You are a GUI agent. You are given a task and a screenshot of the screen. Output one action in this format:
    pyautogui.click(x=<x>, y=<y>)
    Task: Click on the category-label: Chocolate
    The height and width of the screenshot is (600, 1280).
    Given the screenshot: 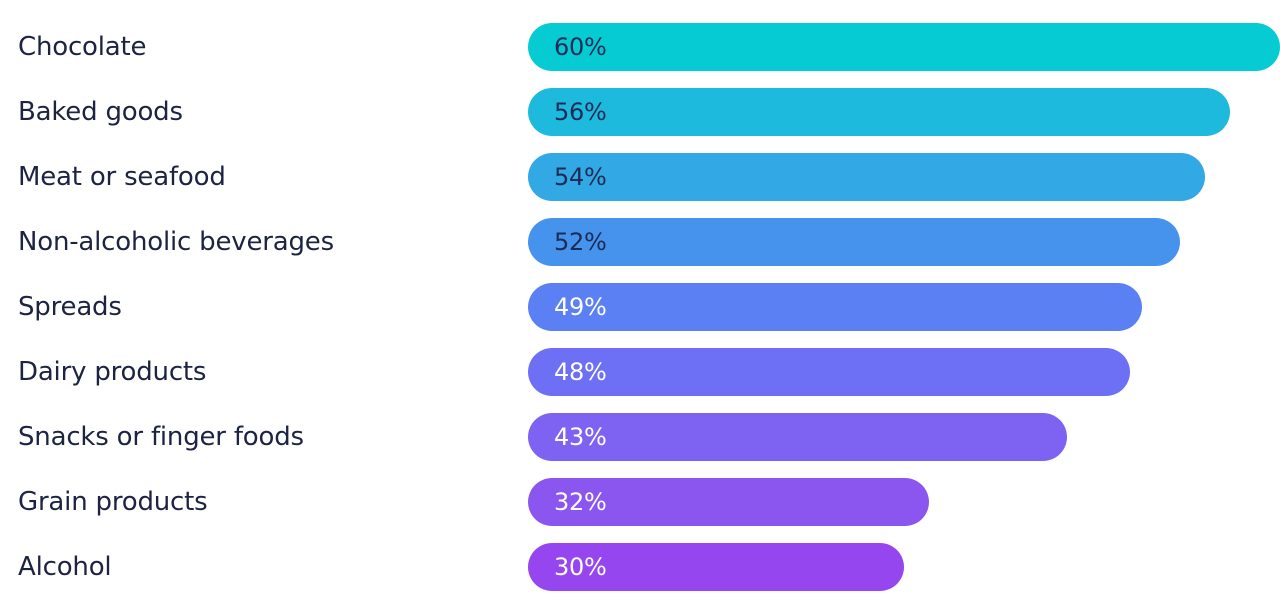 What is the action you would take?
    pyautogui.click(x=82, y=47)
    